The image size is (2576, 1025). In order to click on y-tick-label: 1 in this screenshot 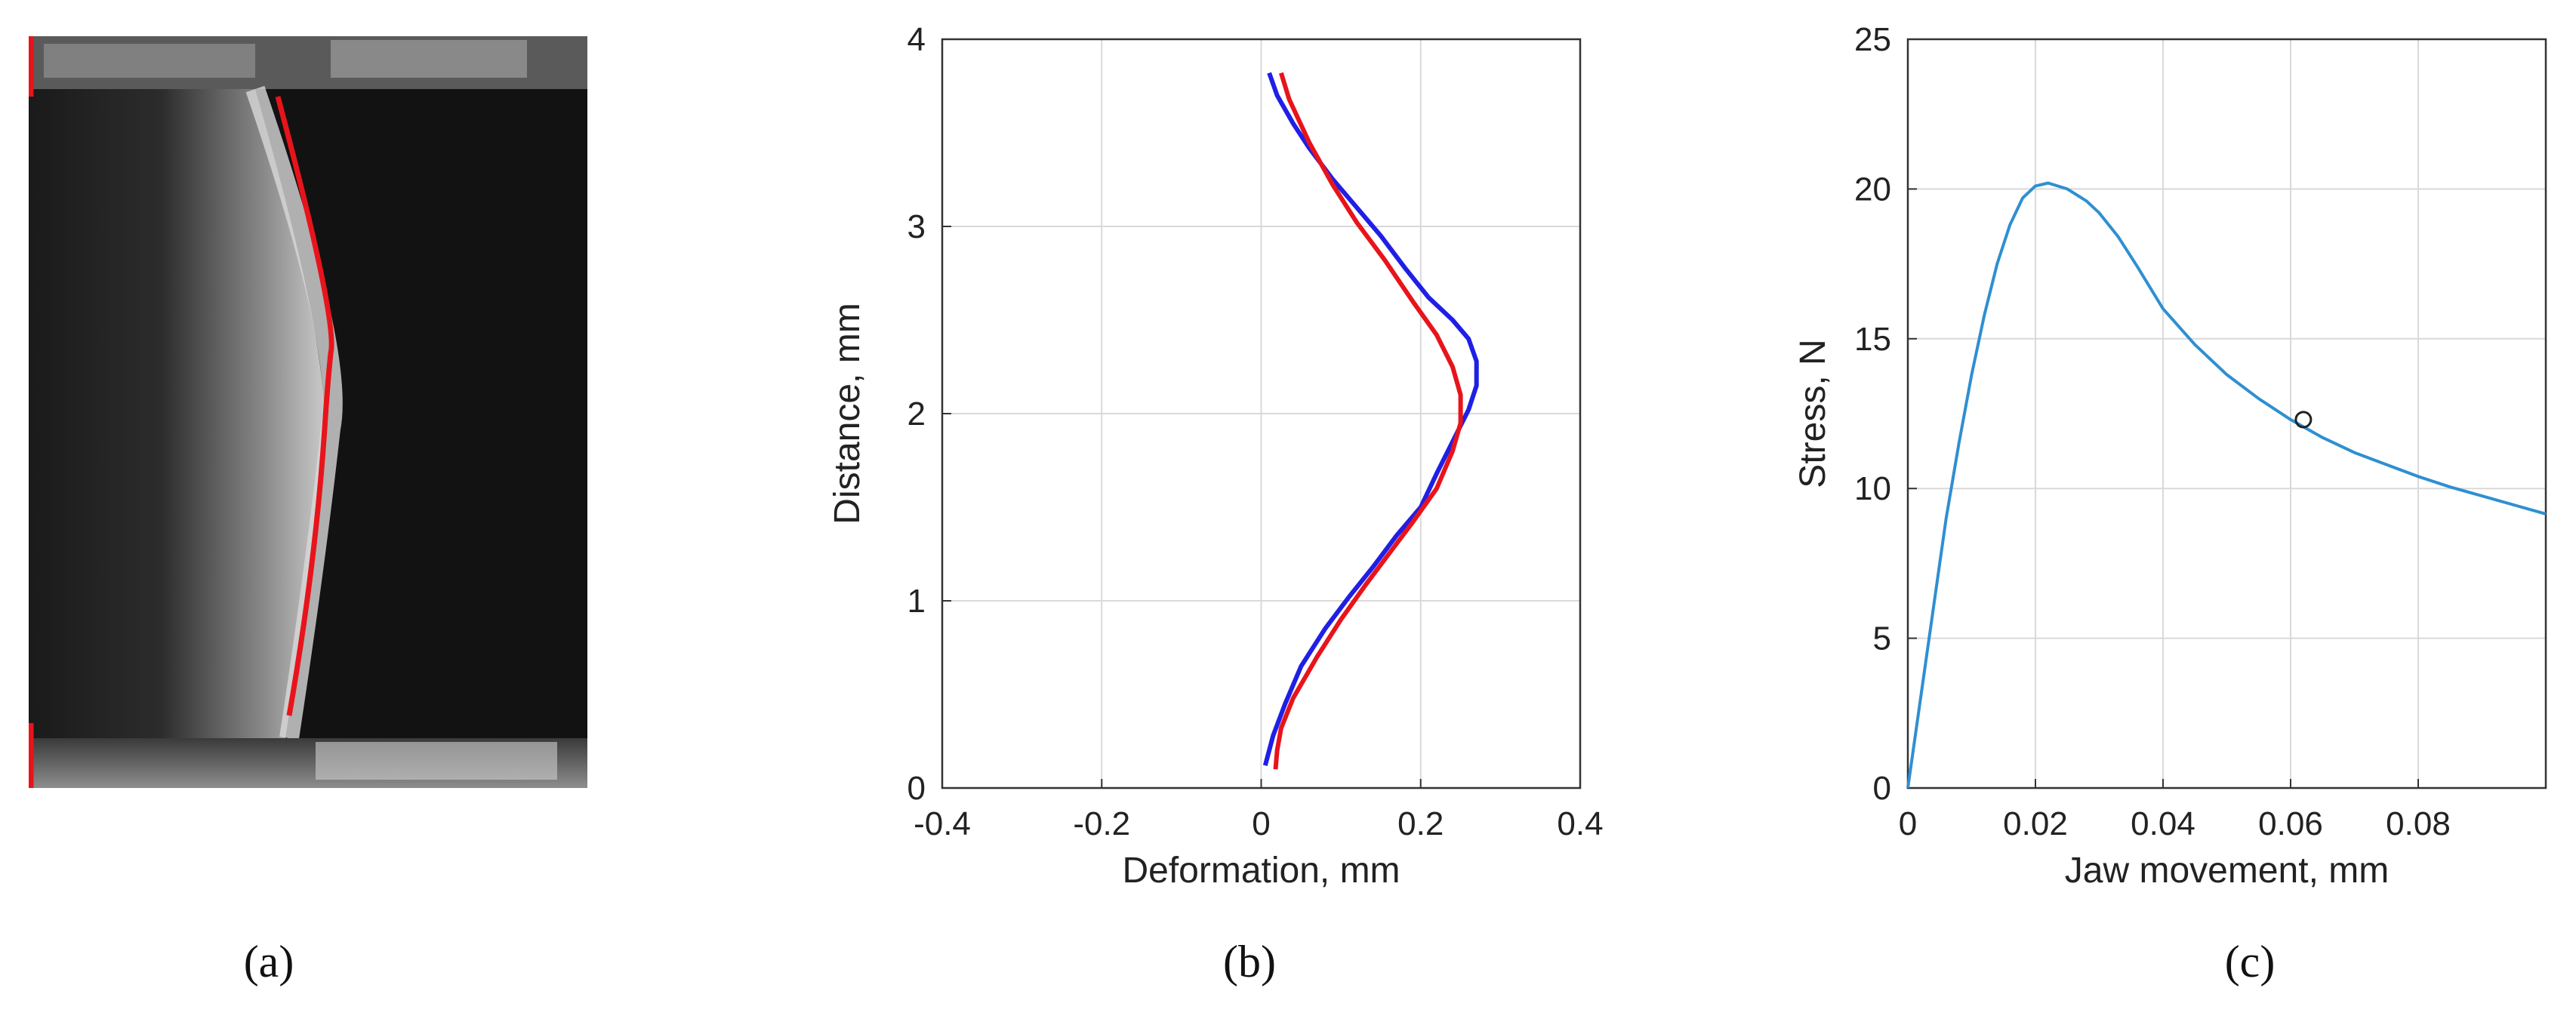, I will do `click(917, 601)`.